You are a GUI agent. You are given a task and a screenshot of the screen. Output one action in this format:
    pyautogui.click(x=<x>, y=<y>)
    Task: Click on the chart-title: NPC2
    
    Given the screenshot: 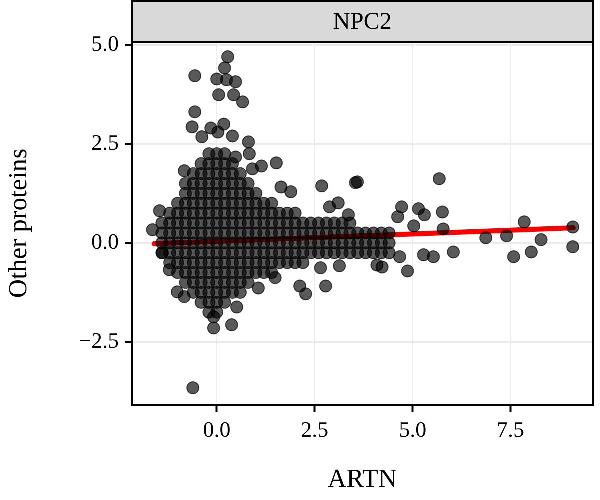 What is the action you would take?
    pyautogui.click(x=362, y=21)
    